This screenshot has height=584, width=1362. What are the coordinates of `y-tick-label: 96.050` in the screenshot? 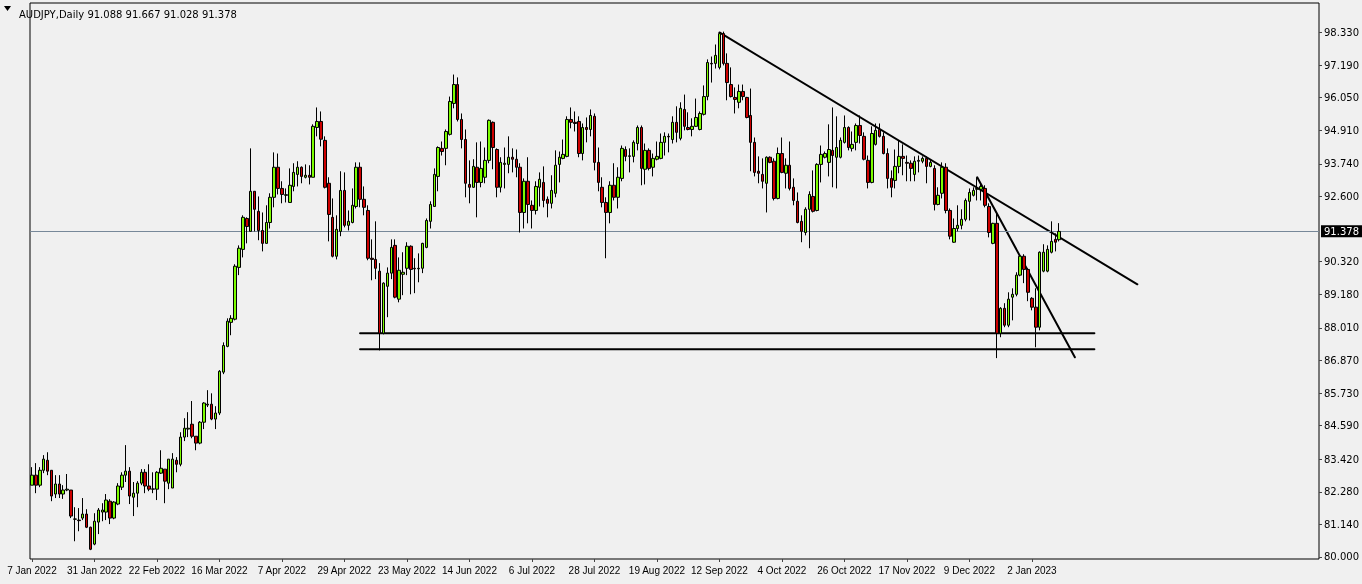 It's located at (1341, 98).